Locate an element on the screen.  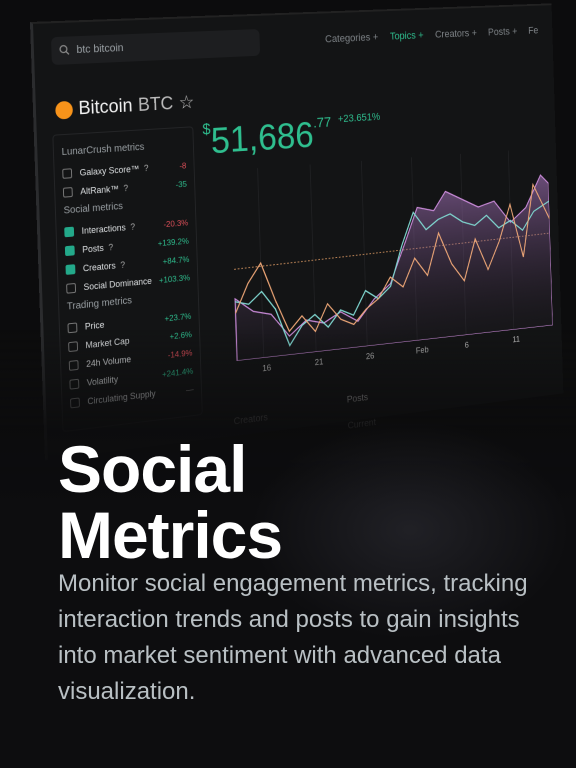
nav-item: Creators + is located at coordinates (456, 34).